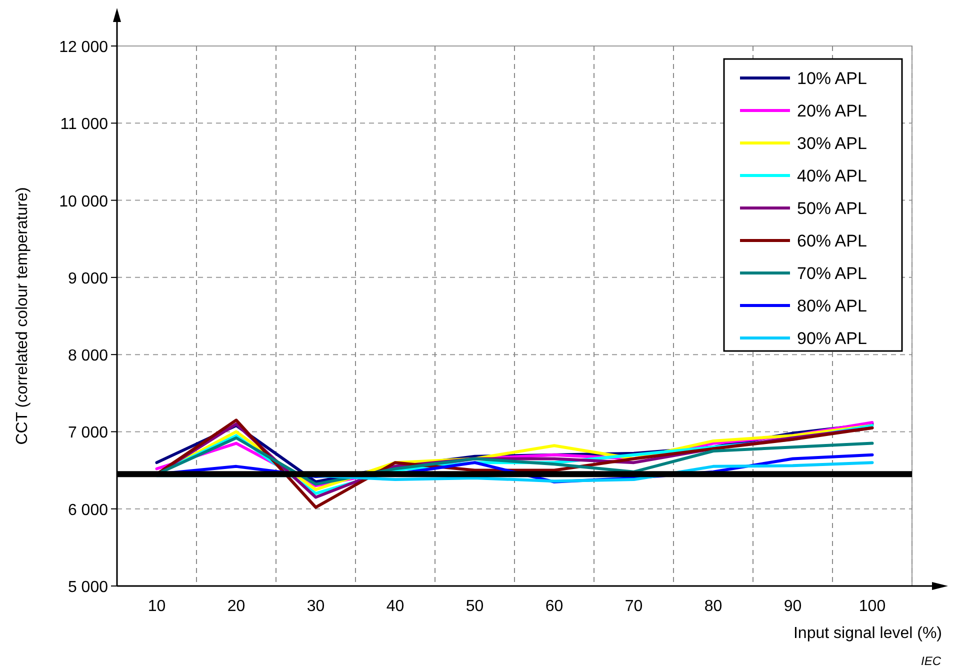  I want to click on x-axis-title: Input signal level (%), so click(867, 633).